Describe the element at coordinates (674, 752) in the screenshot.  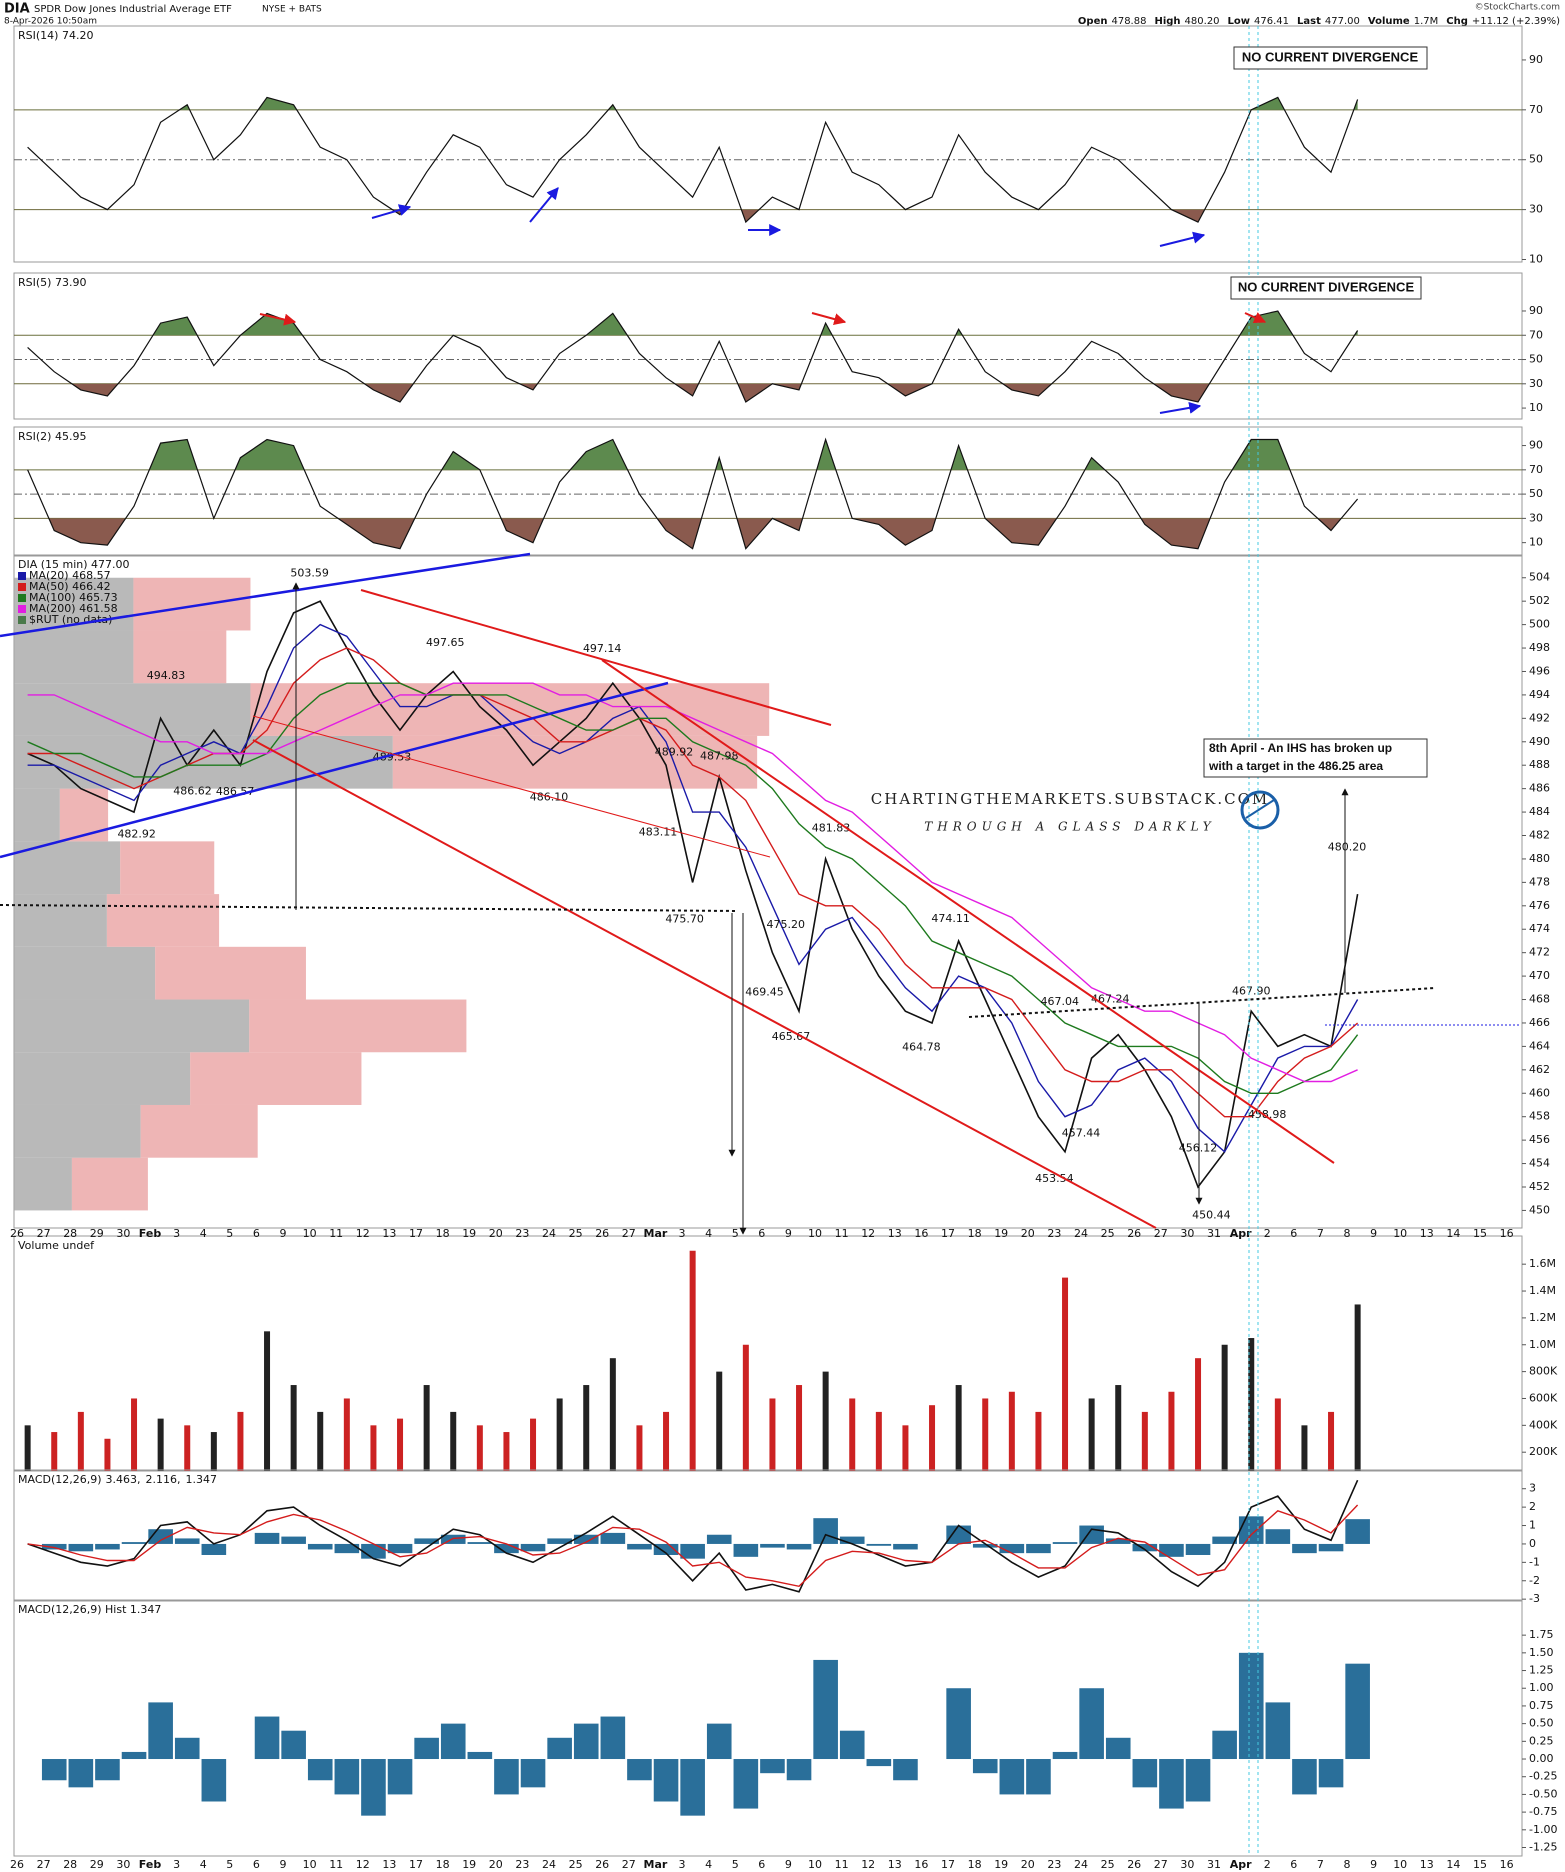
I see `price-label: 489.92` at that location.